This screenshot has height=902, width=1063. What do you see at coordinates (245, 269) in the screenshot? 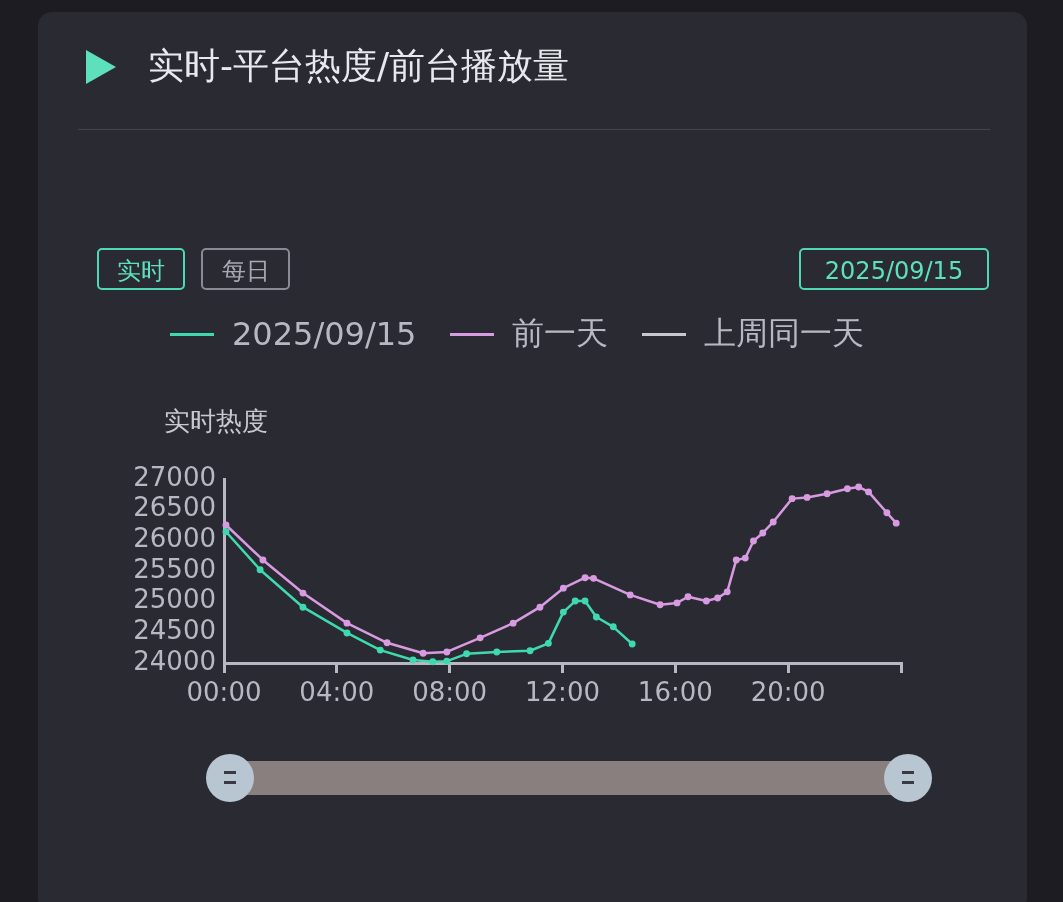
I see `text: 每日` at bounding box center [245, 269].